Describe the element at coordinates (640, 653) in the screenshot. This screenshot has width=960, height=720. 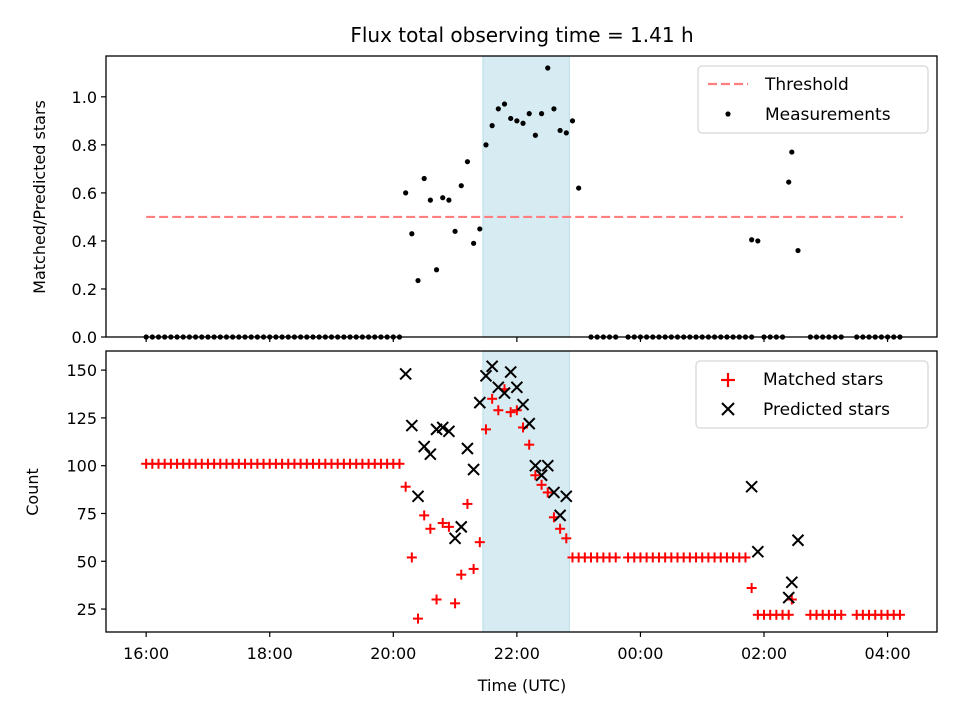
I see `x-tick-label: 00:00` at that location.